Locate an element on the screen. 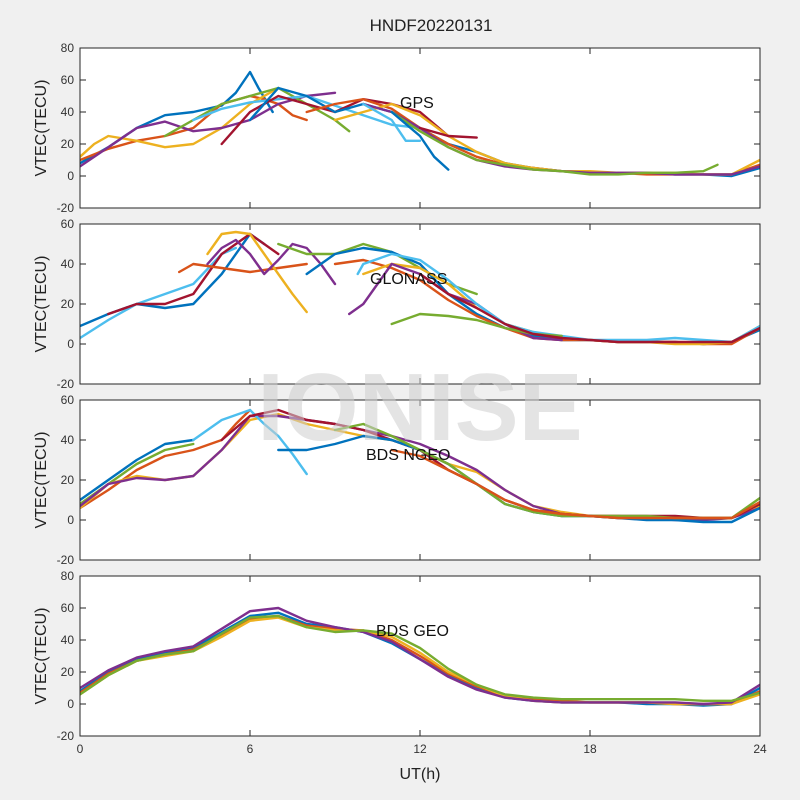  x-tick-label: 12 is located at coordinates (420, 749).